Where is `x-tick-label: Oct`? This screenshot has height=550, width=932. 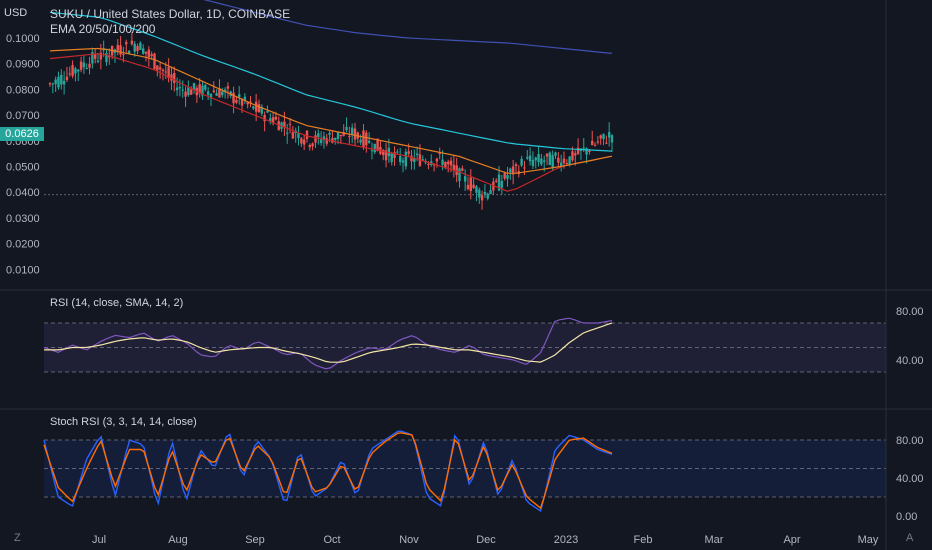
x-tick-label: Oct is located at coordinates (331, 540).